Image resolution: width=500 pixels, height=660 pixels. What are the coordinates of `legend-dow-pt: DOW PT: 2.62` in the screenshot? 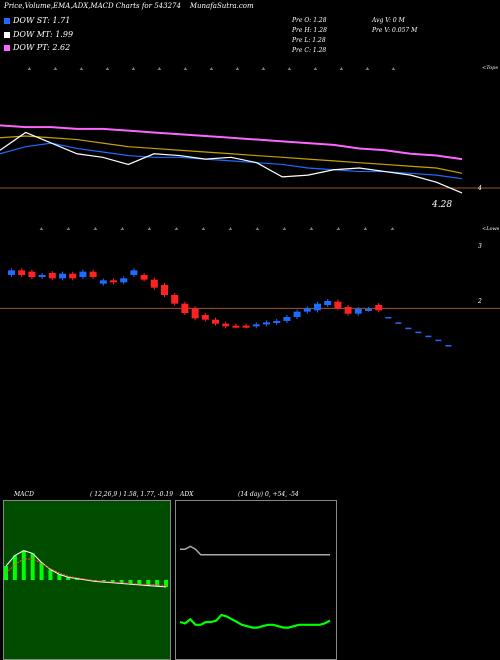 It's located at (37, 47).